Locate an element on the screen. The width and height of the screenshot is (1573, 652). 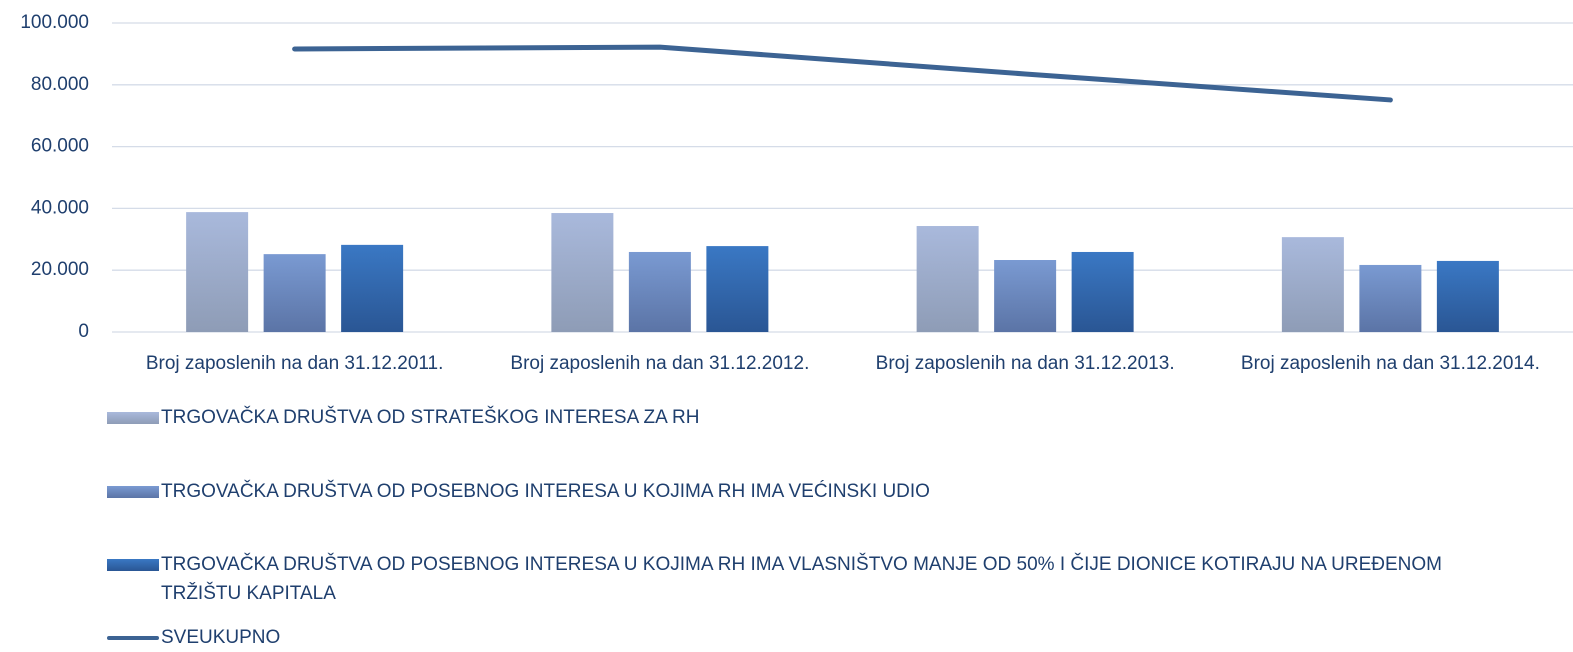
x-tick-label: Broj zaposlenih na dan 31.12.2011. is located at coordinates (295, 363).